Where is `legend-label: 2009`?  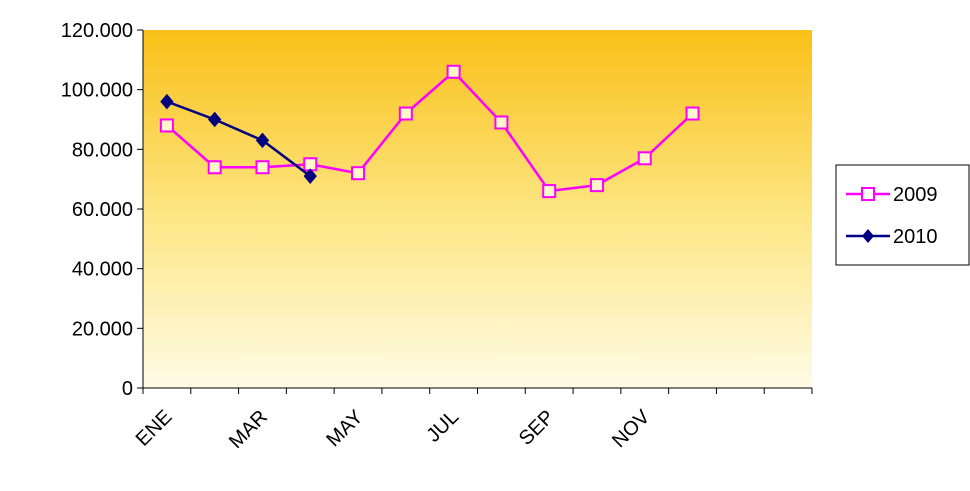
legend-label: 2009 is located at coordinates (915, 195).